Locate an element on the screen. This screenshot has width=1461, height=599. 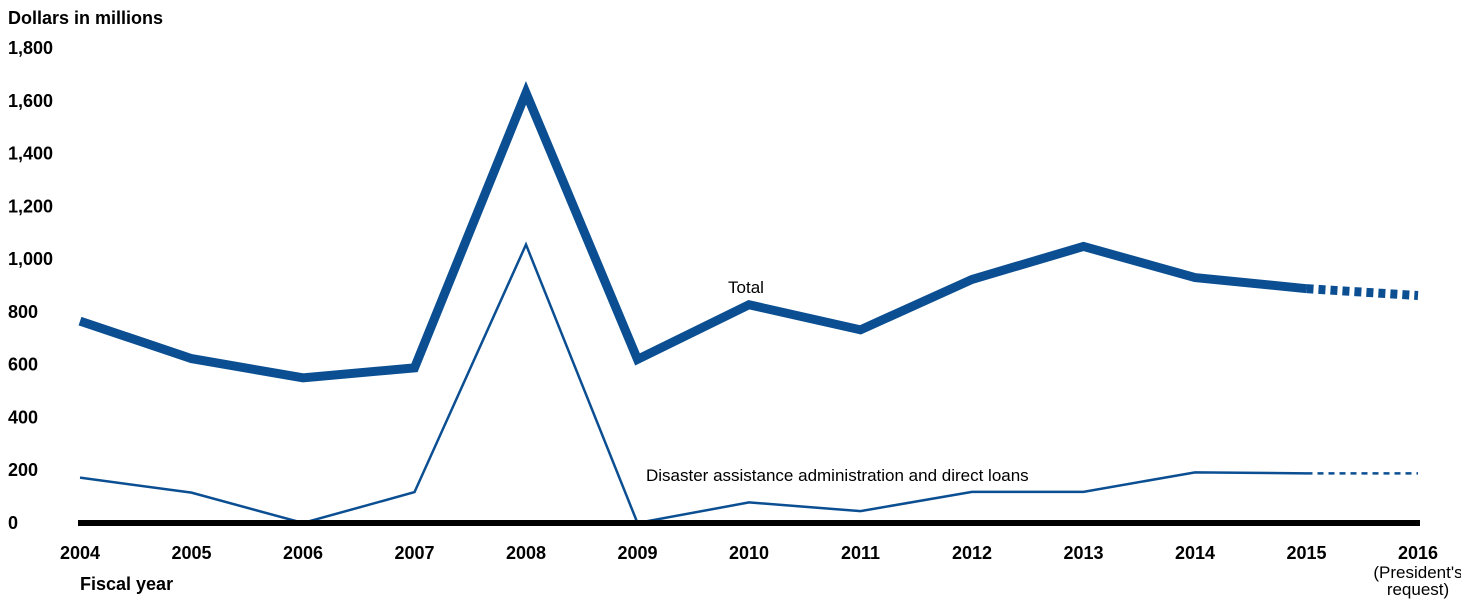
x-tick-sublabel: (President's is located at coordinates (1417, 572).